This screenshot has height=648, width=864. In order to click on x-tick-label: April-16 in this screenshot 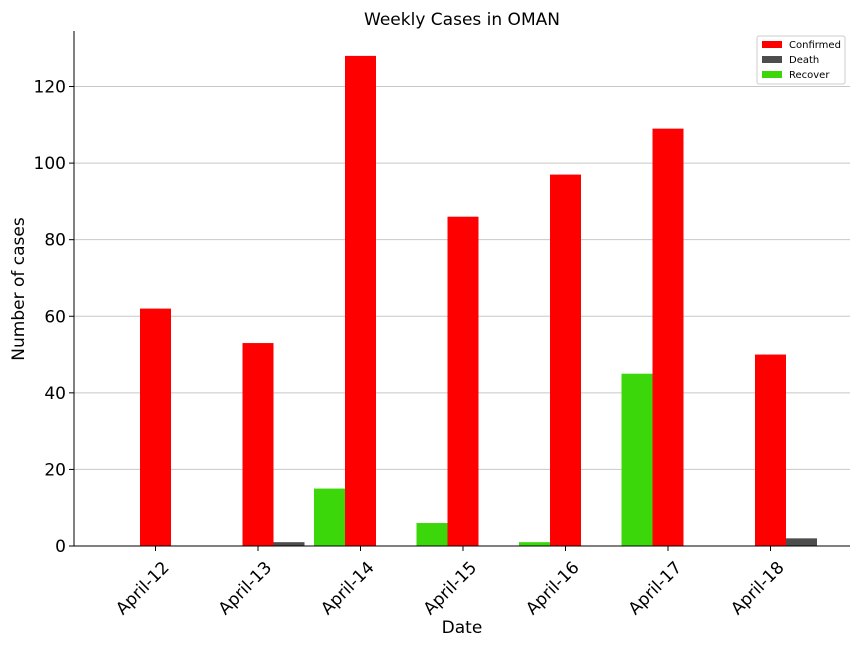, I will do `click(552, 588)`.